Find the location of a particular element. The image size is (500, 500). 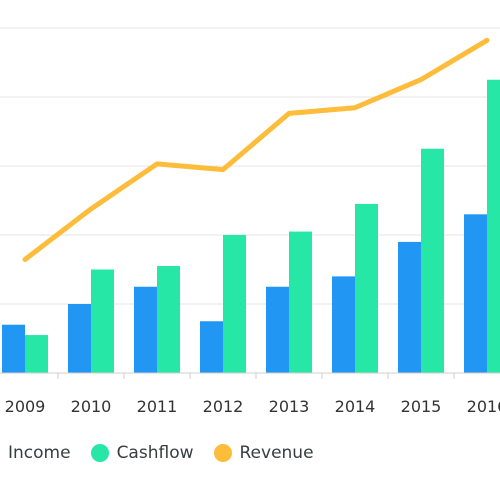

x-tick-label-2009: 2009 is located at coordinates (25, 406).